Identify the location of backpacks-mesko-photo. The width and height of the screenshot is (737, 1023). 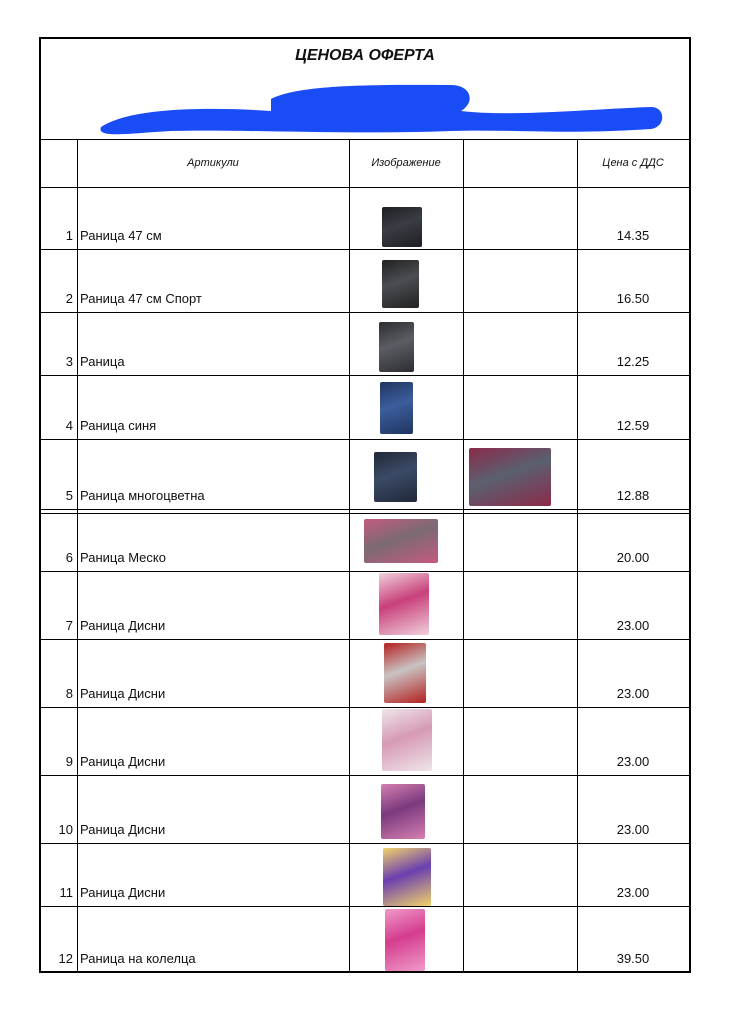
(401, 541).